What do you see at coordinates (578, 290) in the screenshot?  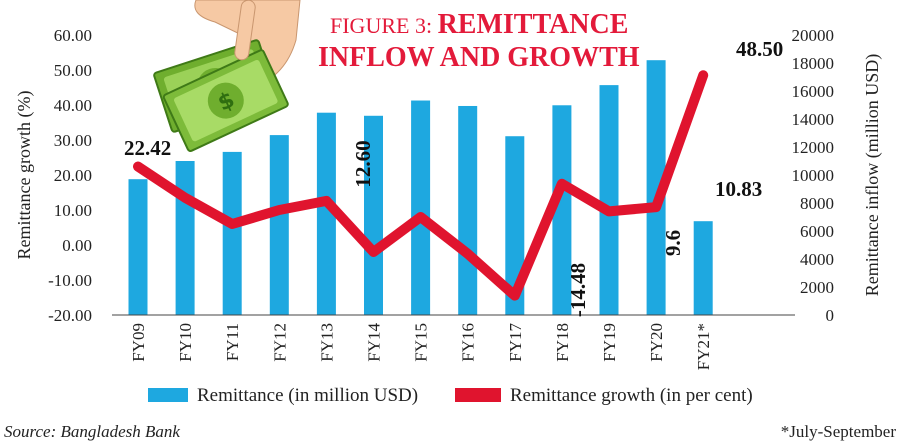 I see `data-label-FY17: -14.48` at bounding box center [578, 290].